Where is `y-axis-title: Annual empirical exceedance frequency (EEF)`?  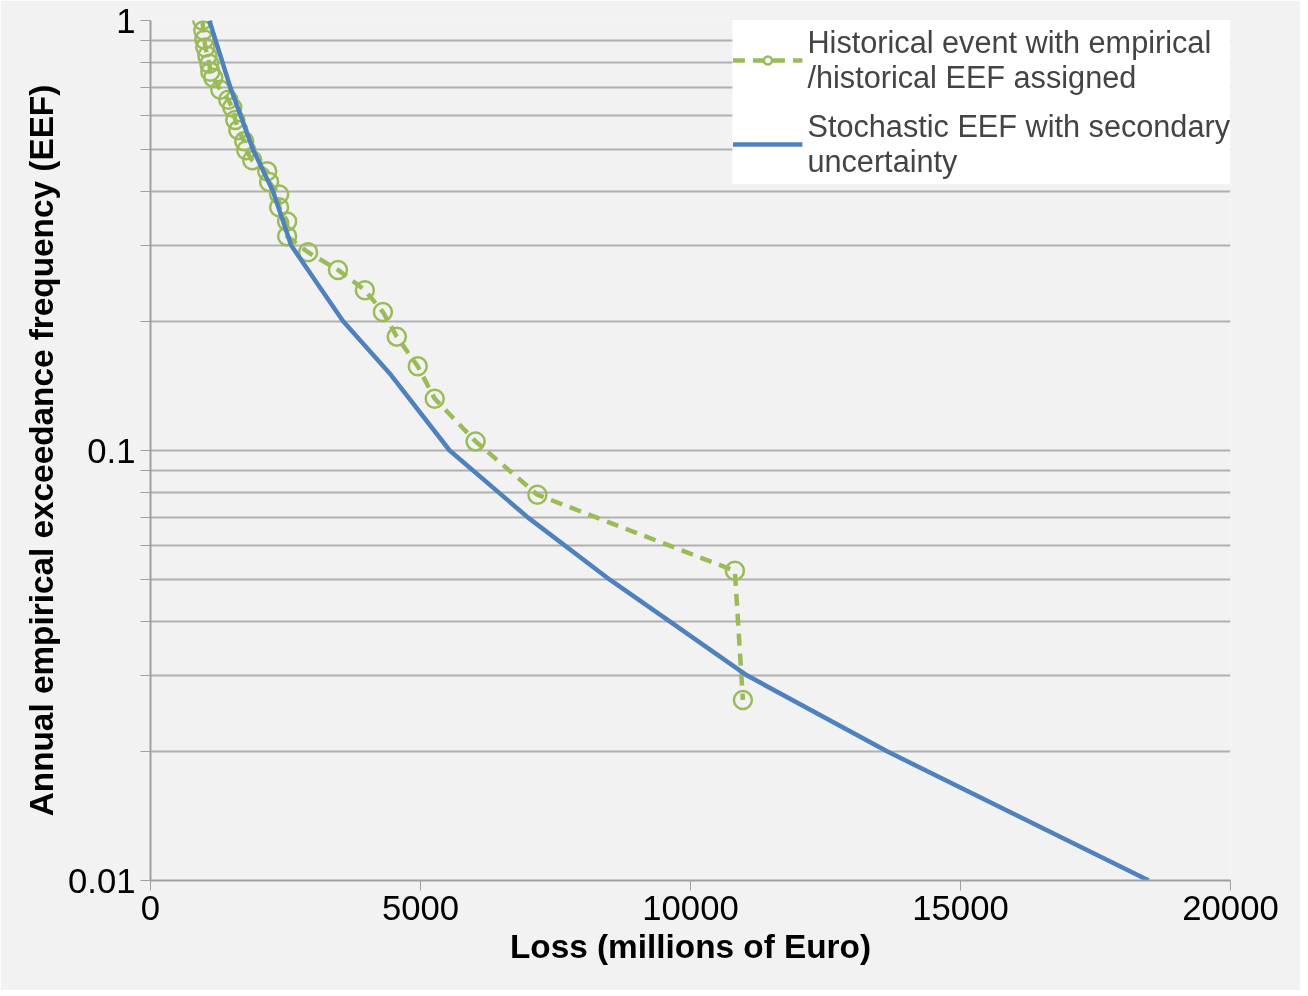
y-axis-title: Annual empirical exceedance frequency (EEF) is located at coordinates (42, 450).